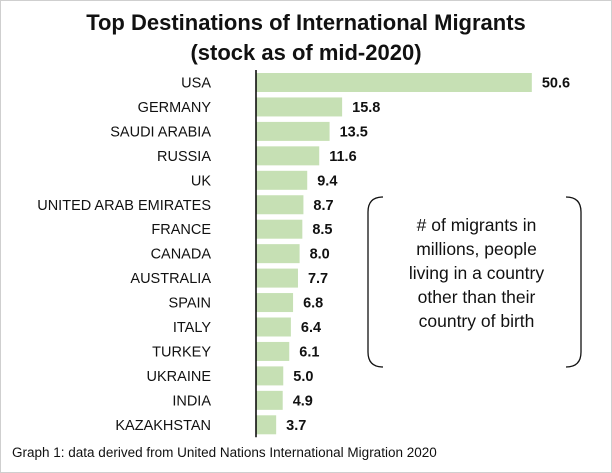 The height and width of the screenshot is (473, 612). I want to click on bar-italy, so click(273, 327).